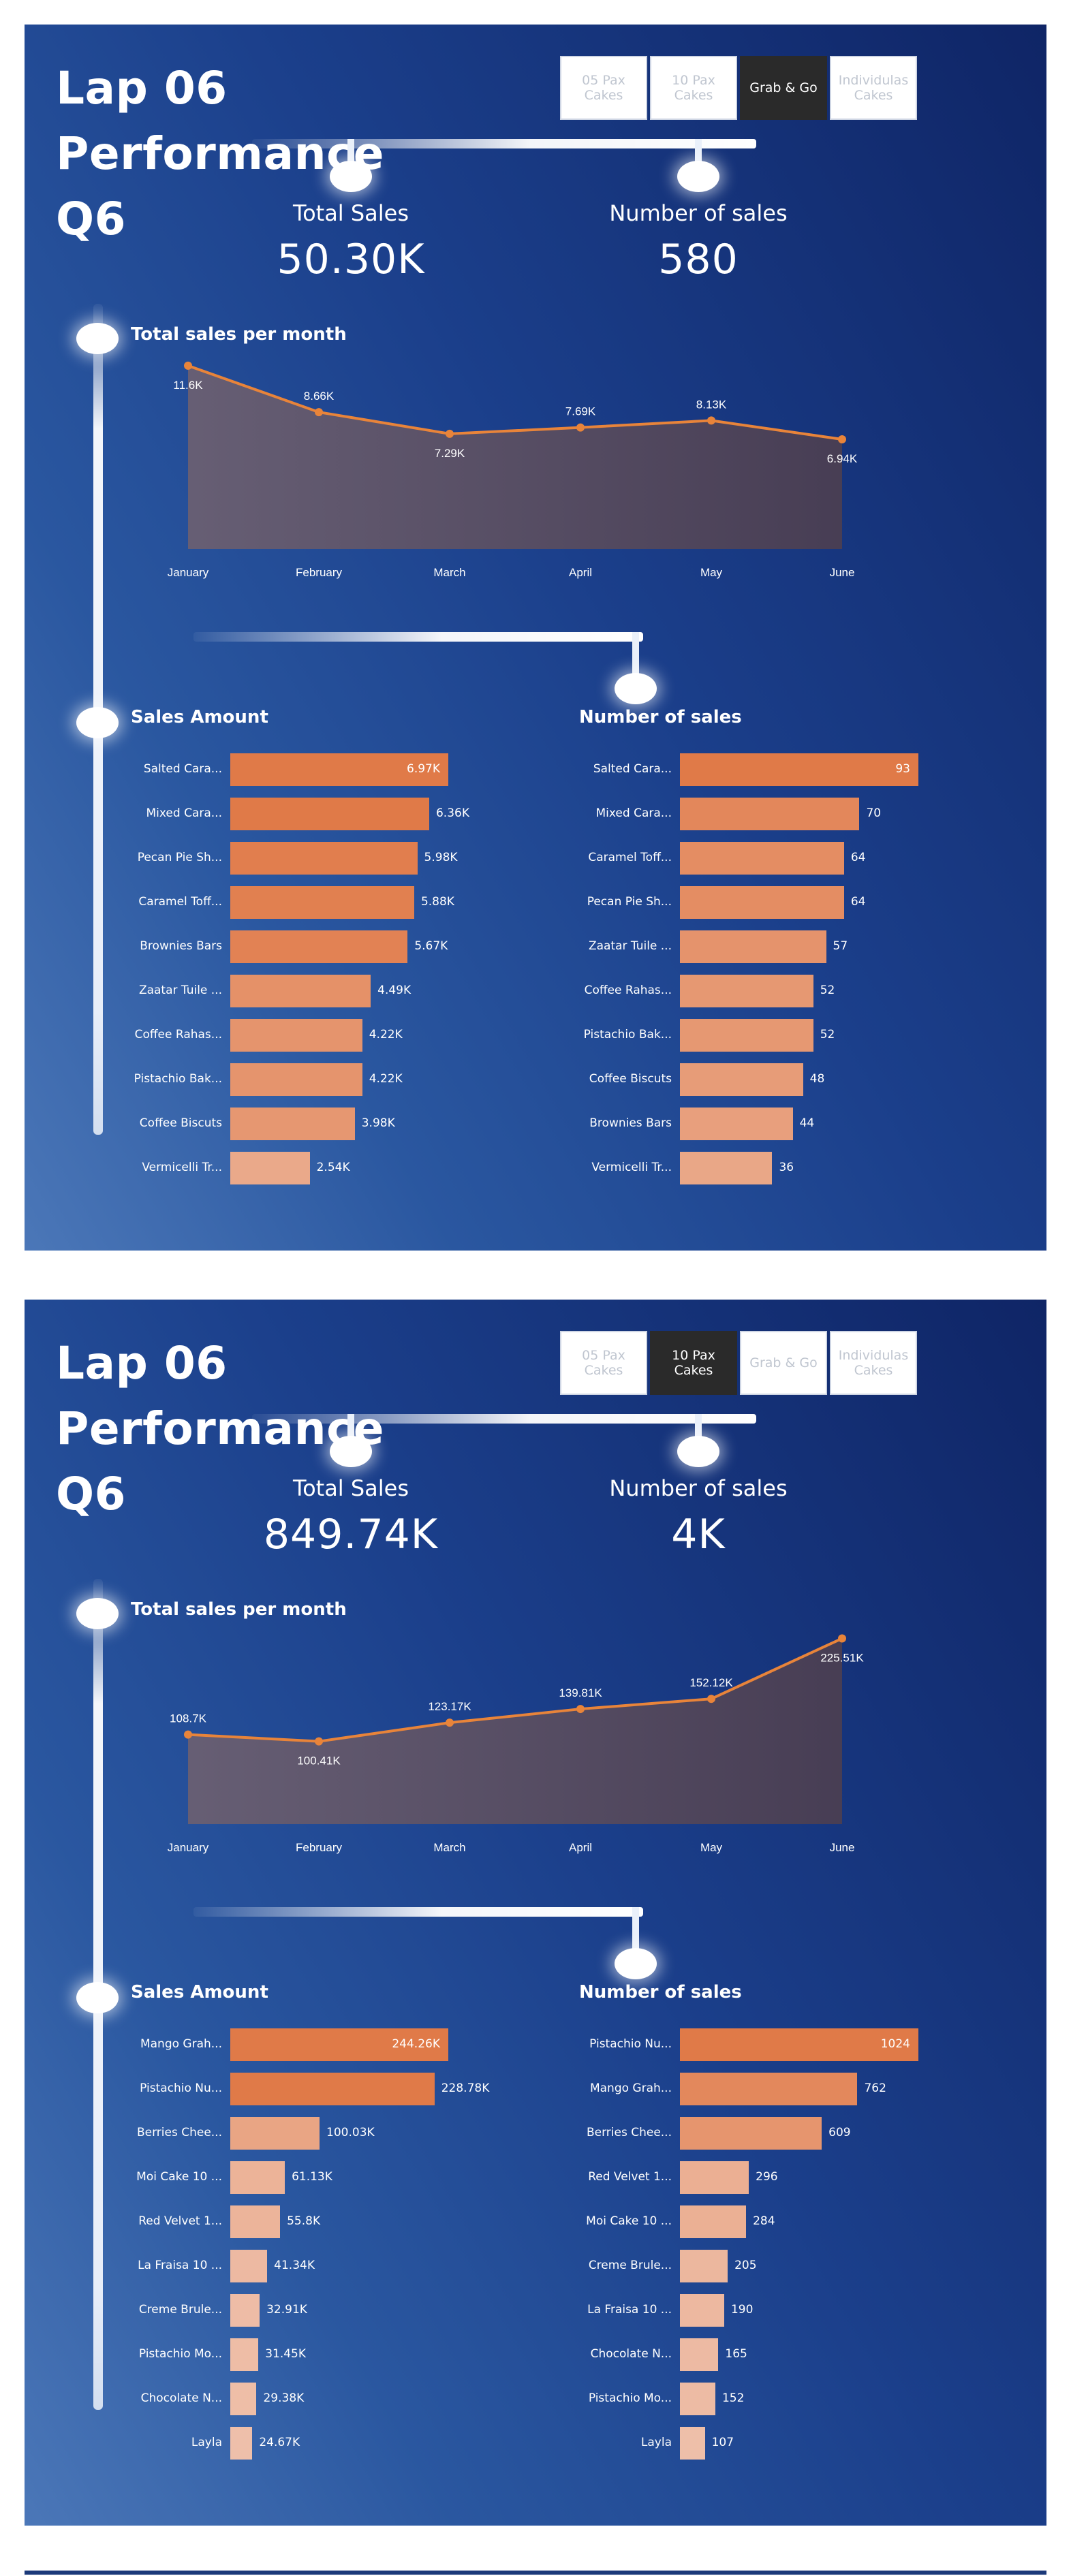 This screenshot has height=2576, width=1071. I want to click on bar-value-label: 609, so click(839, 2132).